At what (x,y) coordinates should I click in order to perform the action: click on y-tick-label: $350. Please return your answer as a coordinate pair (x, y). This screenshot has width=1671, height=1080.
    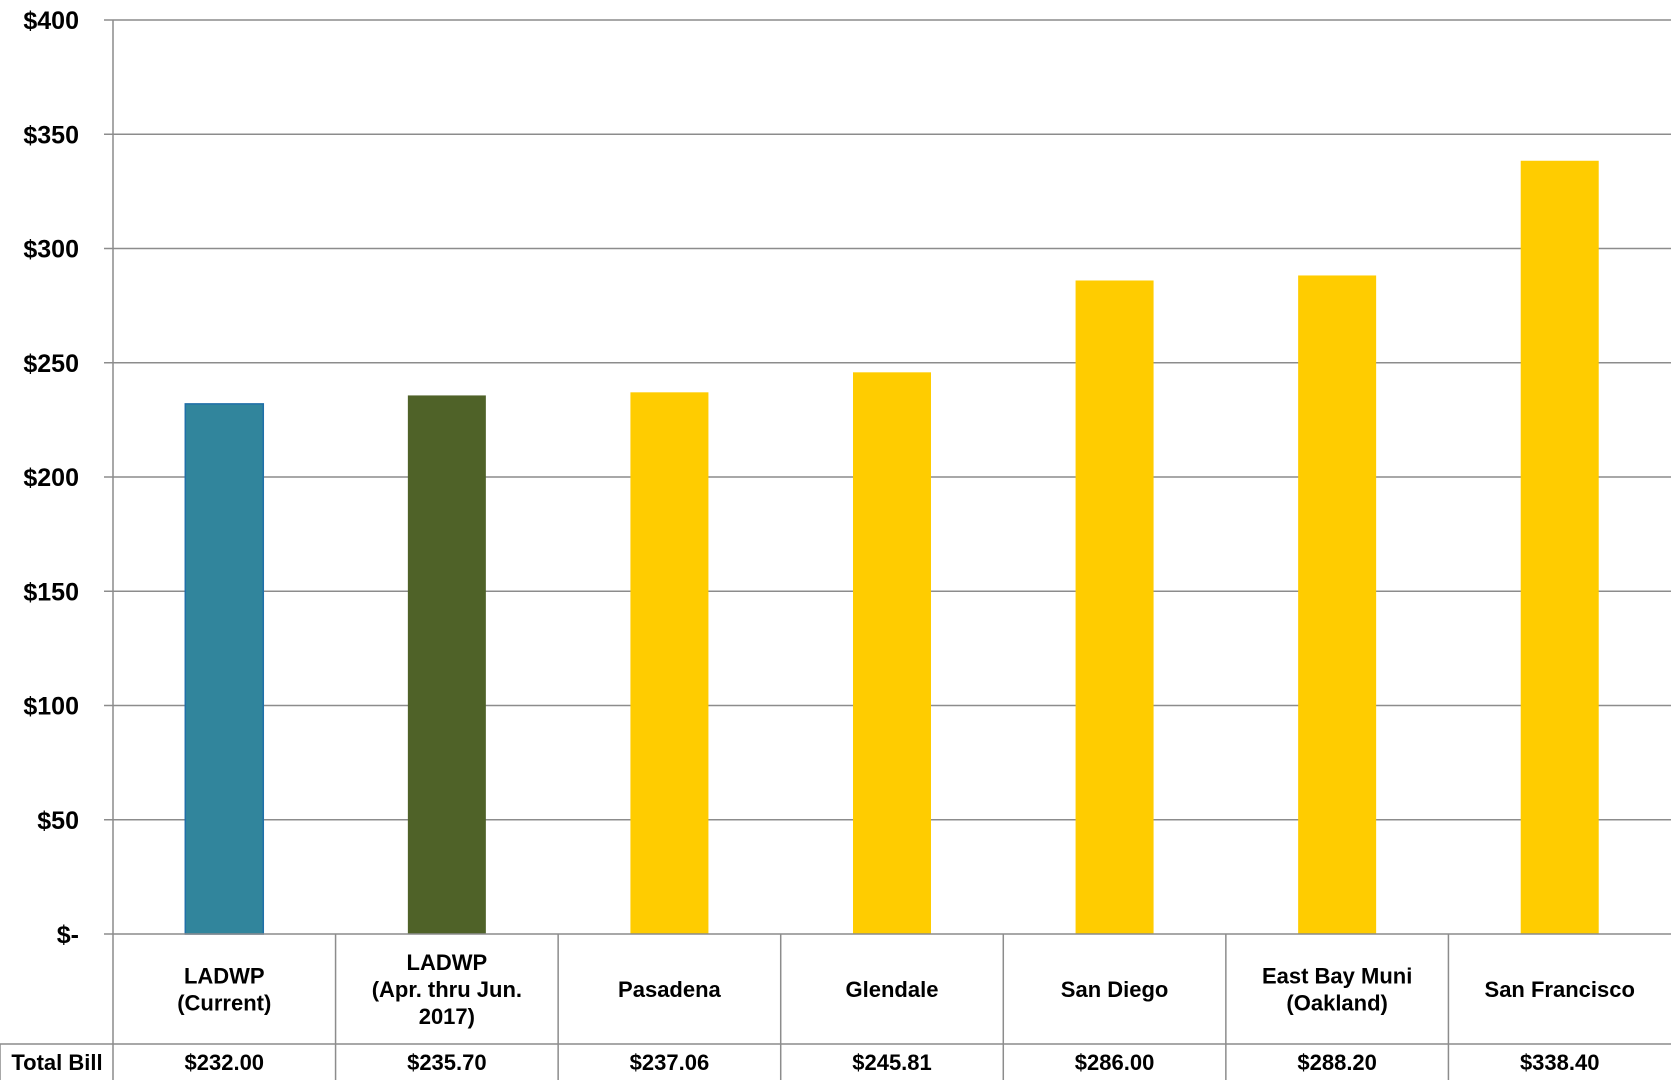
    Looking at the image, I should click on (51, 135).